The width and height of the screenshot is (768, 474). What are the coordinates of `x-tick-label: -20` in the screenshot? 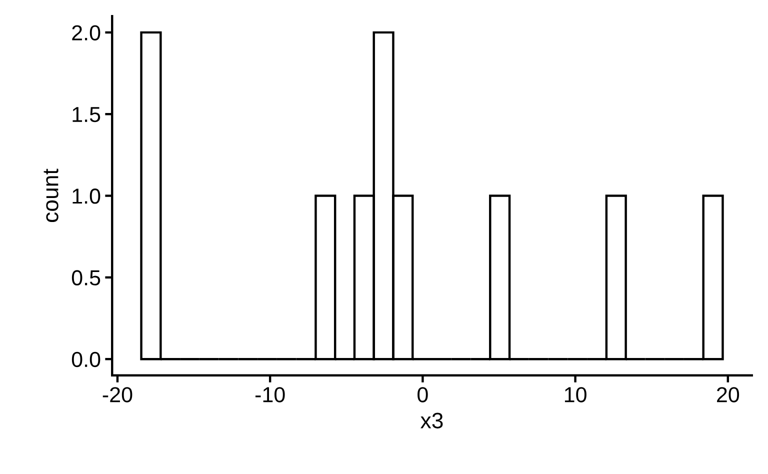 It's located at (117, 394).